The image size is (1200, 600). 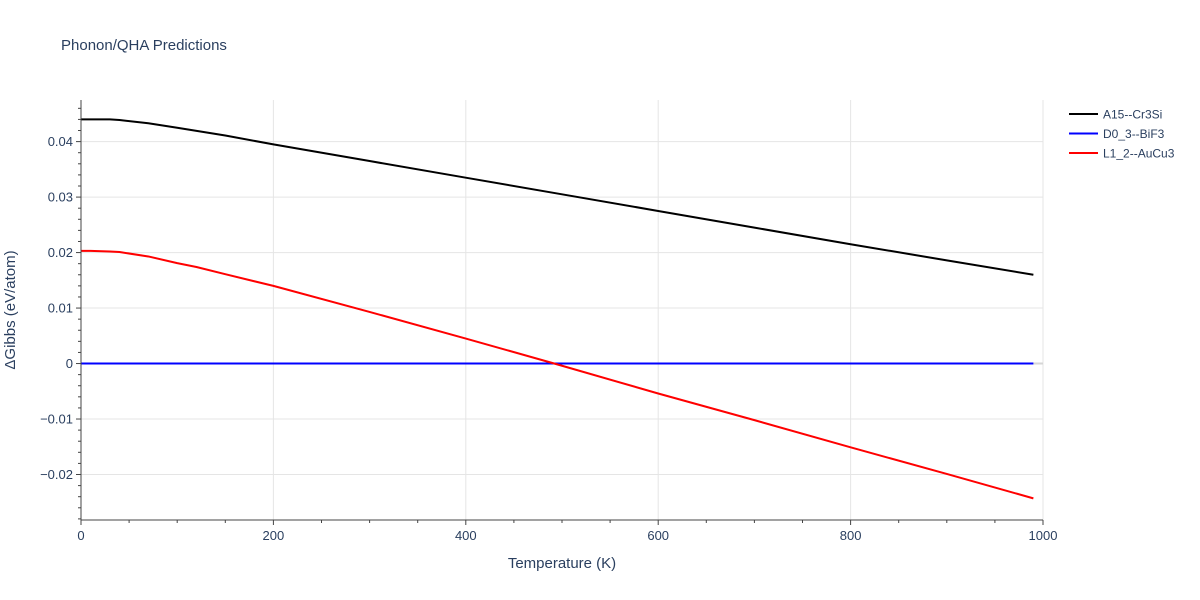 What do you see at coordinates (851, 535) in the screenshot?
I see `x-tick-label: 800` at bounding box center [851, 535].